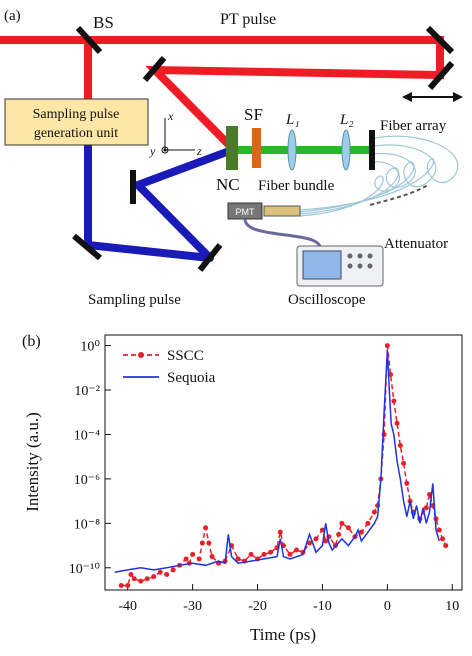 The image size is (472, 656). What do you see at coordinates (199, 151) in the screenshot?
I see `label: z` at bounding box center [199, 151].